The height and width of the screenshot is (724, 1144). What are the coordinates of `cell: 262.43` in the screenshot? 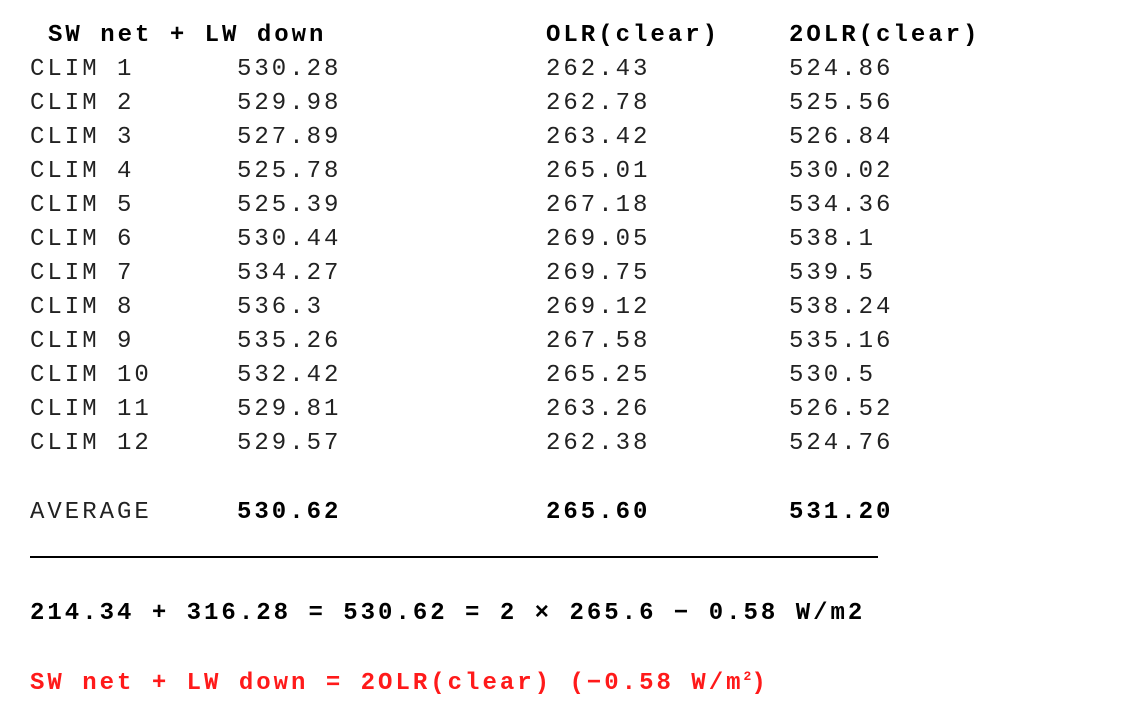 It's located at (598, 69).